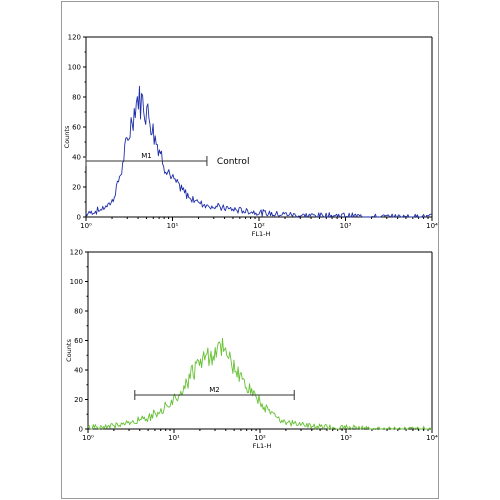 This screenshot has width=500, height=500. Describe the element at coordinates (259, 383) in the screenshot. I see `histogram-trace` at that location.